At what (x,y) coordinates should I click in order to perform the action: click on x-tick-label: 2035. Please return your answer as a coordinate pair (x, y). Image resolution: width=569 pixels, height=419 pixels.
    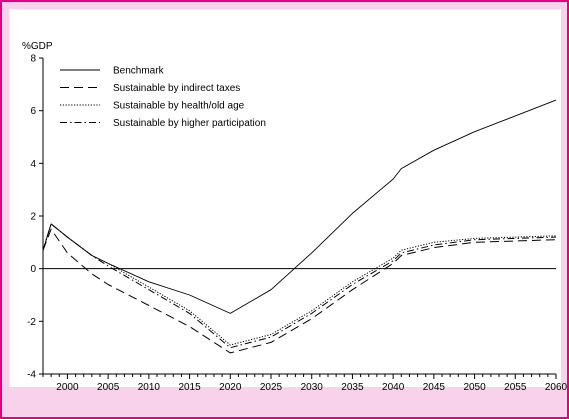
    Looking at the image, I should click on (352, 387).